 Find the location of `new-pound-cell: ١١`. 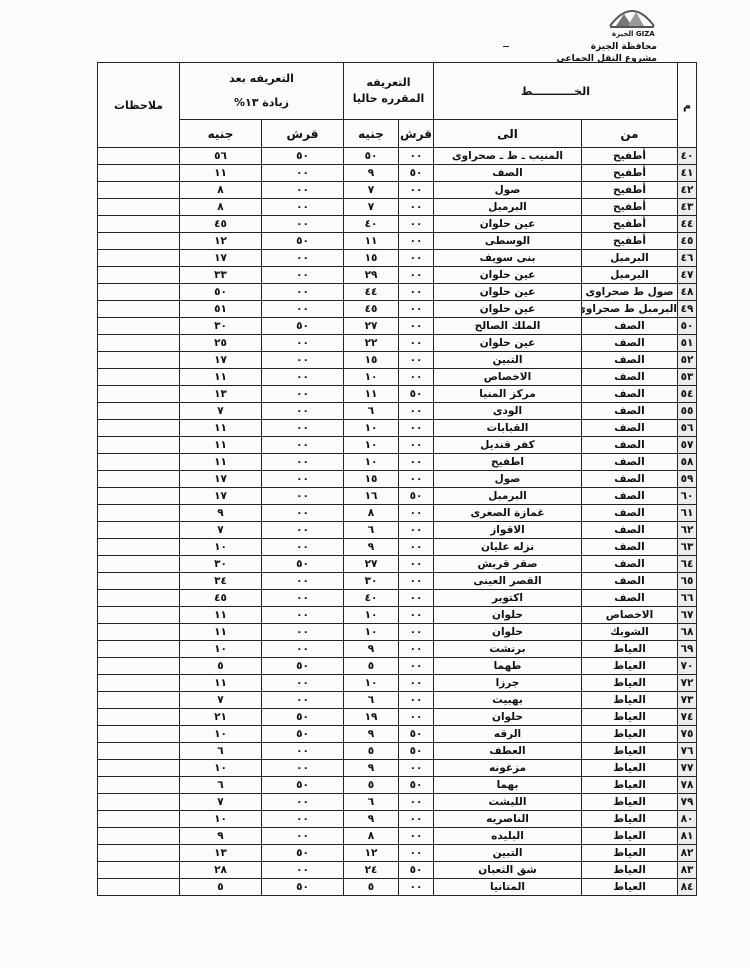

new-pound-cell: ١١ is located at coordinates (220, 377).